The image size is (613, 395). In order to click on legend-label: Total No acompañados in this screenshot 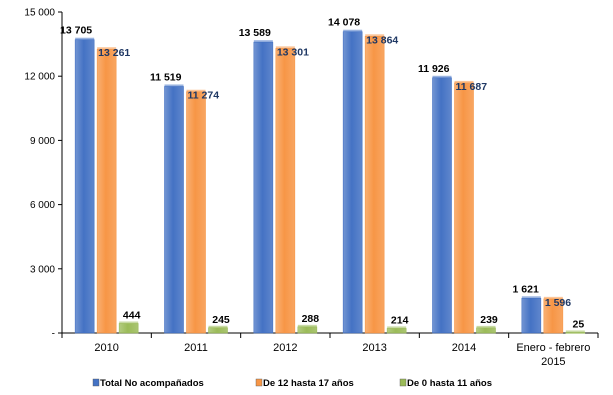, I will do `click(152, 383)`.